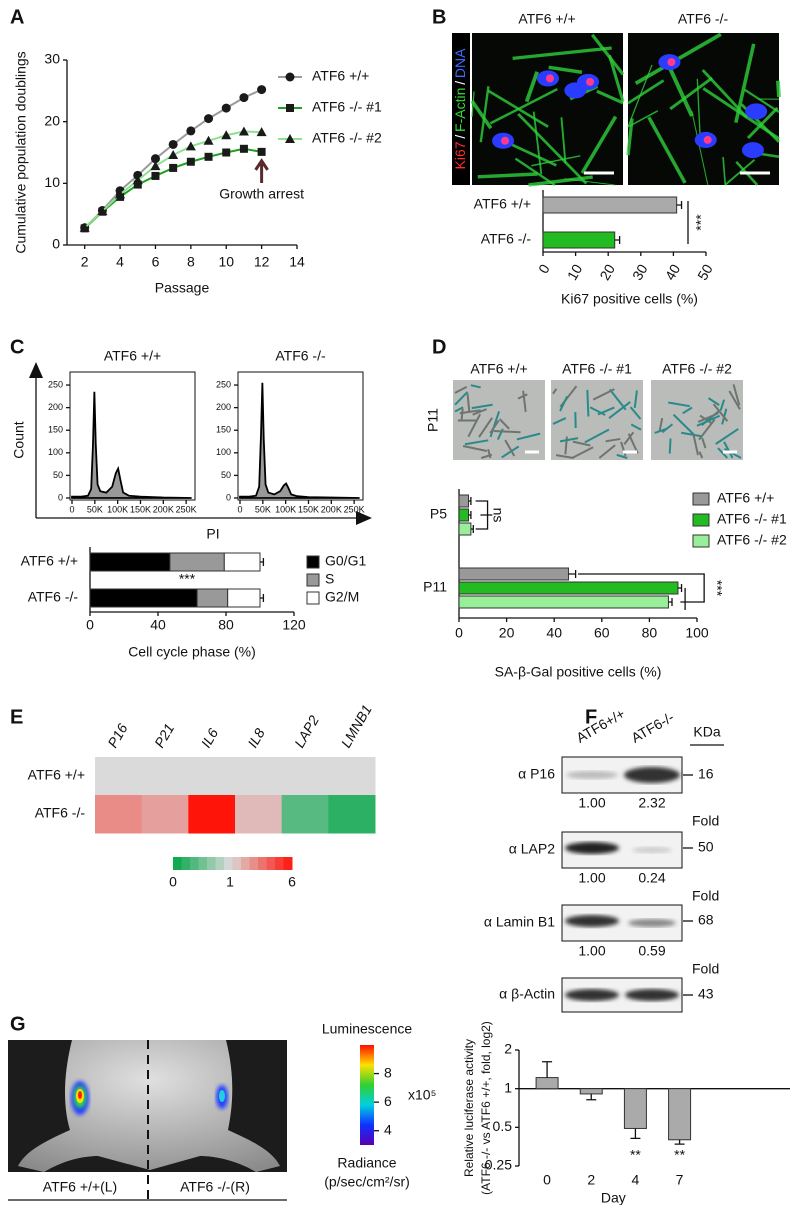  Describe the element at coordinates (200, 443) in the screenshot. I see `flow-axes` at that location.